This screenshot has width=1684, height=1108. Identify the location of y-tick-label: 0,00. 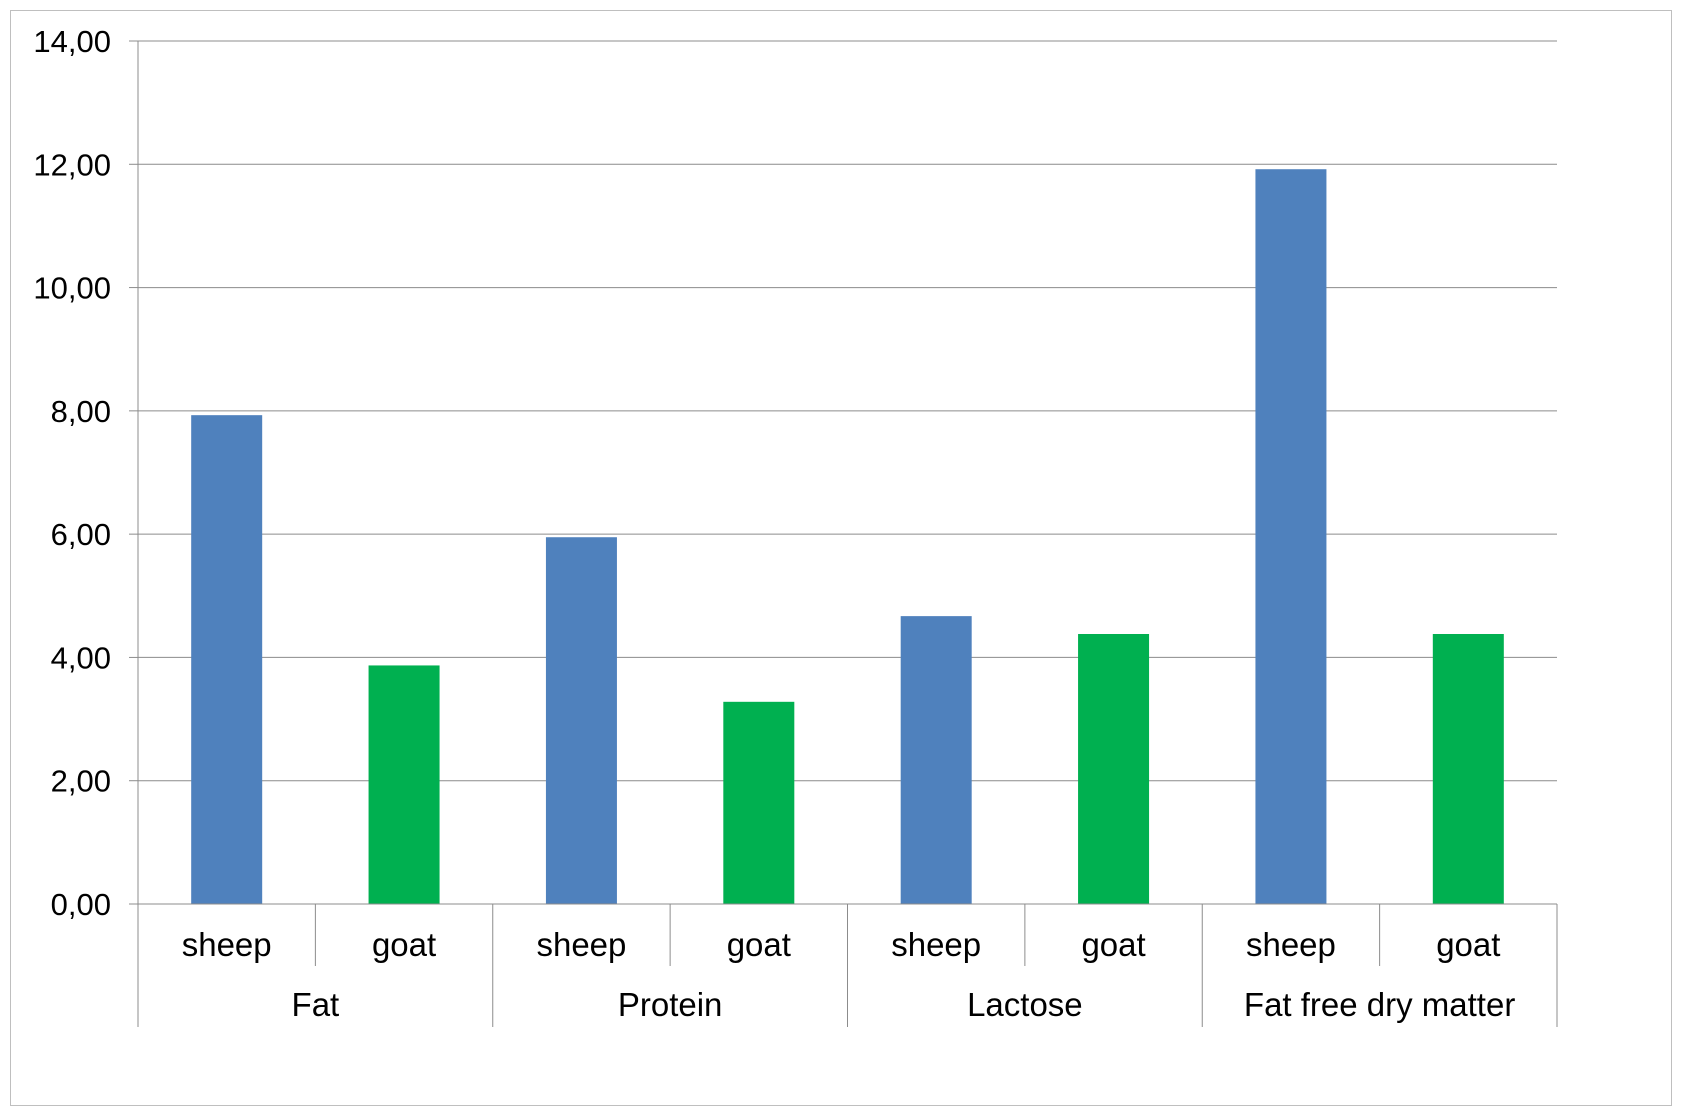
(81, 904).